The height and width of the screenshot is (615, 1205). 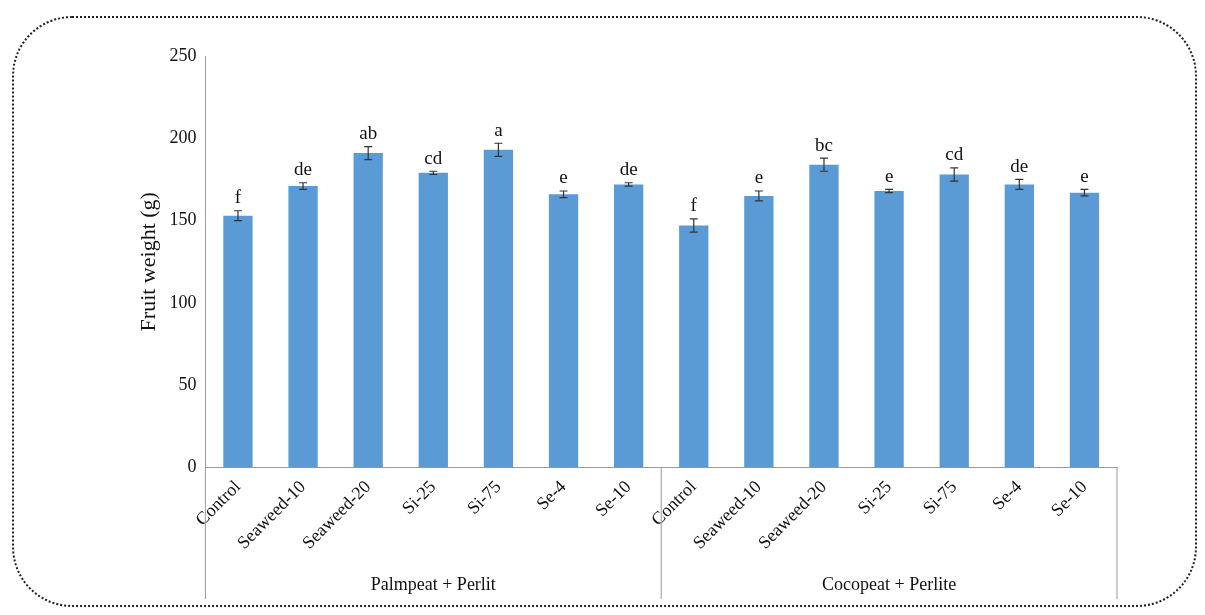 What do you see at coordinates (183, 219) in the screenshot?
I see `y-tick-label: 150` at bounding box center [183, 219].